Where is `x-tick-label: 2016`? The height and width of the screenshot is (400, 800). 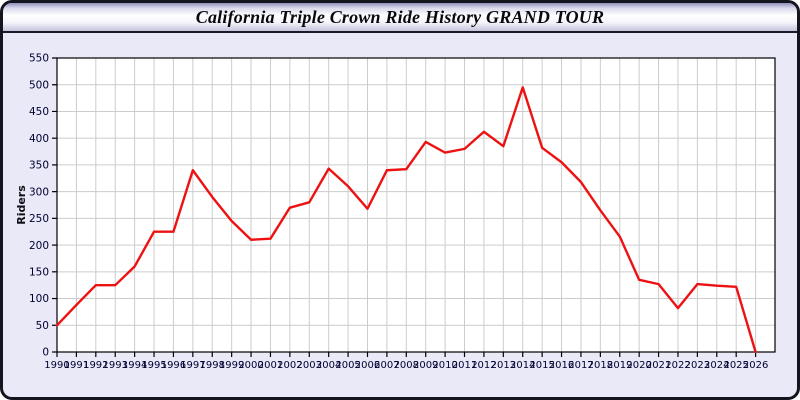 x-tick-label: 2016 is located at coordinates (561, 365).